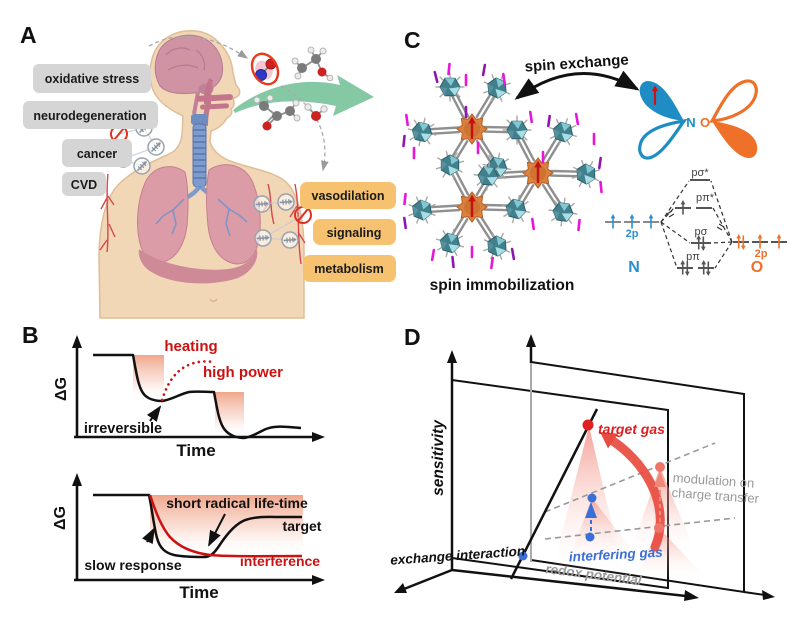  What do you see at coordinates (531, 340) in the screenshot?
I see `inner-axis-arrowhead` at bounding box center [531, 340].